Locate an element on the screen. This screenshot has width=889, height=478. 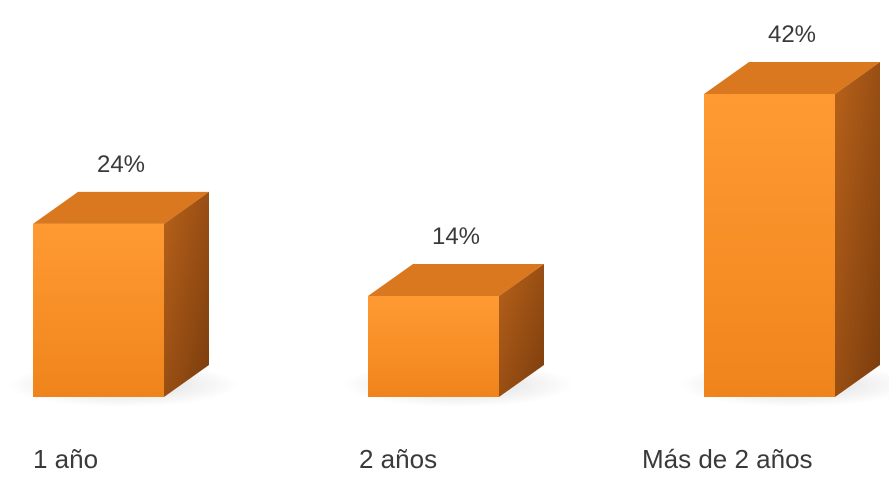
data-label: 24% is located at coordinates (121, 164).